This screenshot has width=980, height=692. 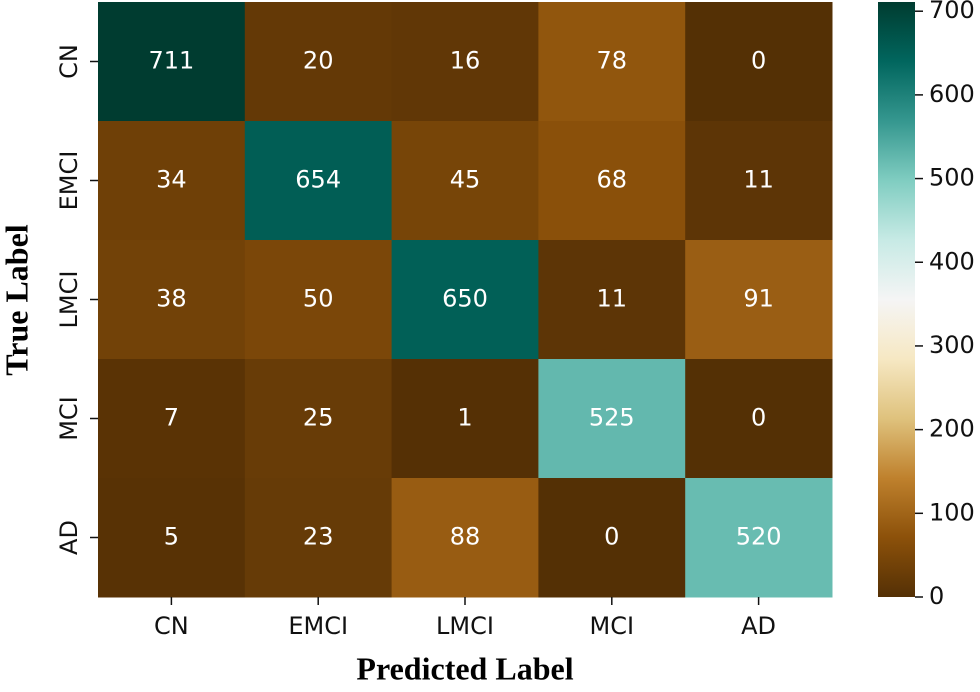 I want to click on cell-value: 654, so click(x=318, y=180).